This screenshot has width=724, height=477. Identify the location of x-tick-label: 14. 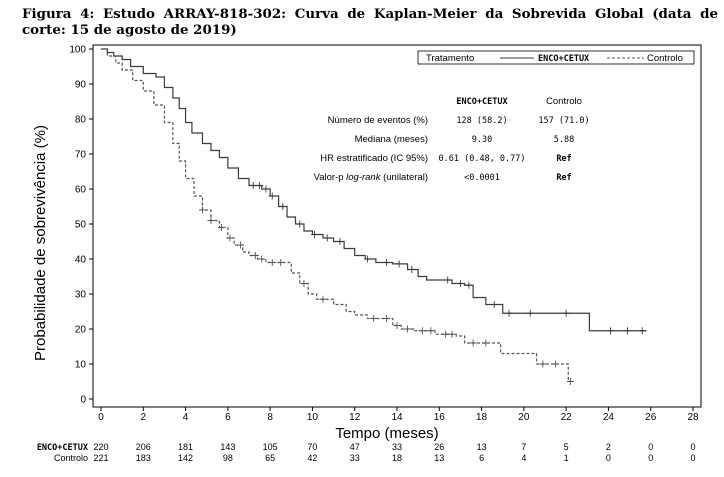
(397, 417).